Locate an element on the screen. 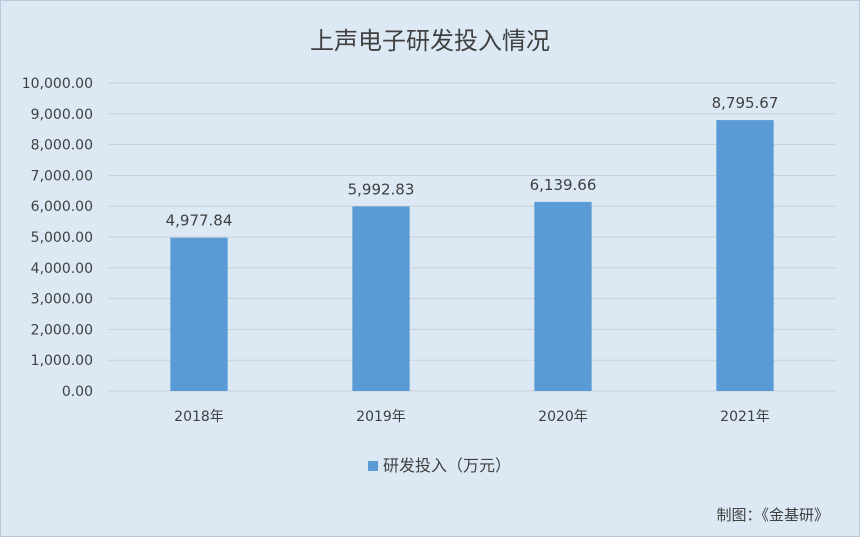 The image size is (860, 537). chart-title: 上声电子研发投入情况 is located at coordinates (430, 41).